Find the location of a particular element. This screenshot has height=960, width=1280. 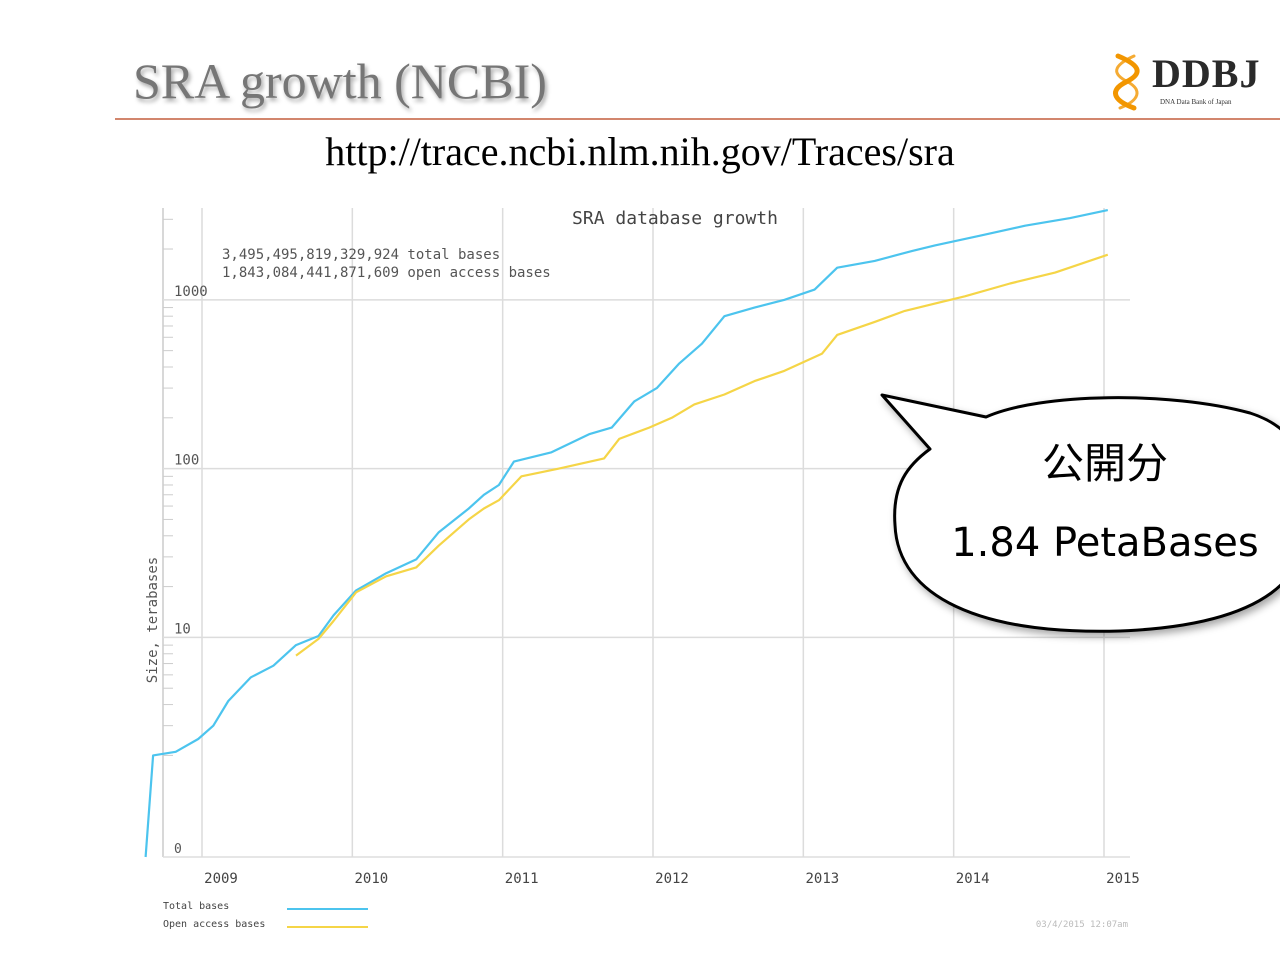

annotation-total-bases: 3,495,495,819,329,924 total bases is located at coordinates (361, 255).